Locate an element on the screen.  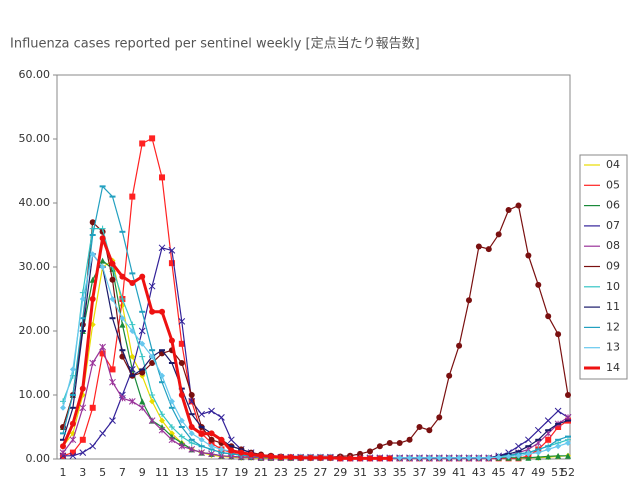
x-tick-label: 17 is located at coordinates (221, 472).